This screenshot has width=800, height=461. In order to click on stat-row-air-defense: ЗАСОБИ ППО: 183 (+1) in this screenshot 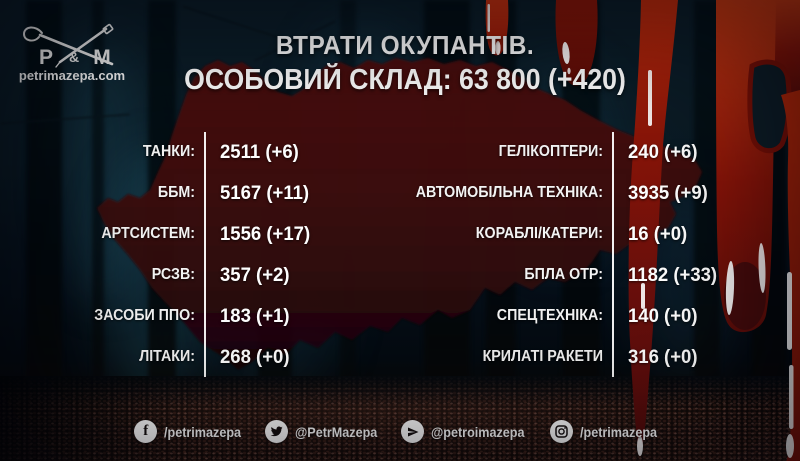, I will do `click(200, 316)`.